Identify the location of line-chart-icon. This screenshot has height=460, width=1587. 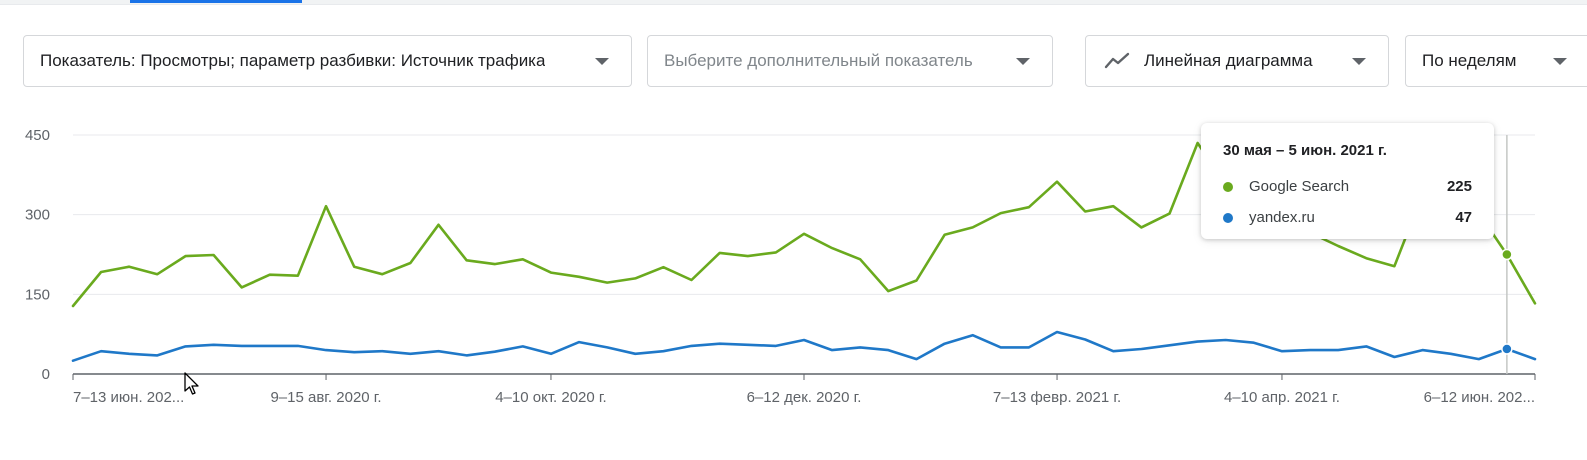
(1117, 61).